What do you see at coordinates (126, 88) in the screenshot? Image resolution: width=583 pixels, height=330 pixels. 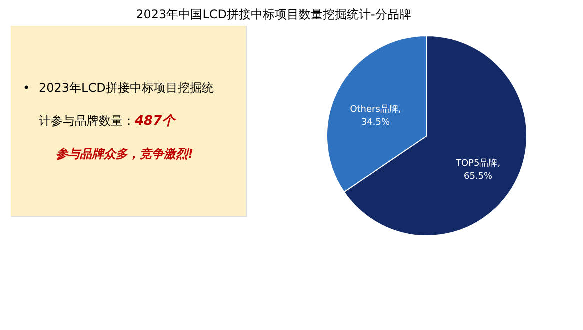 I see `text: 2023年LCD拼接中标项目挖掘统` at bounding box center [126, 88].